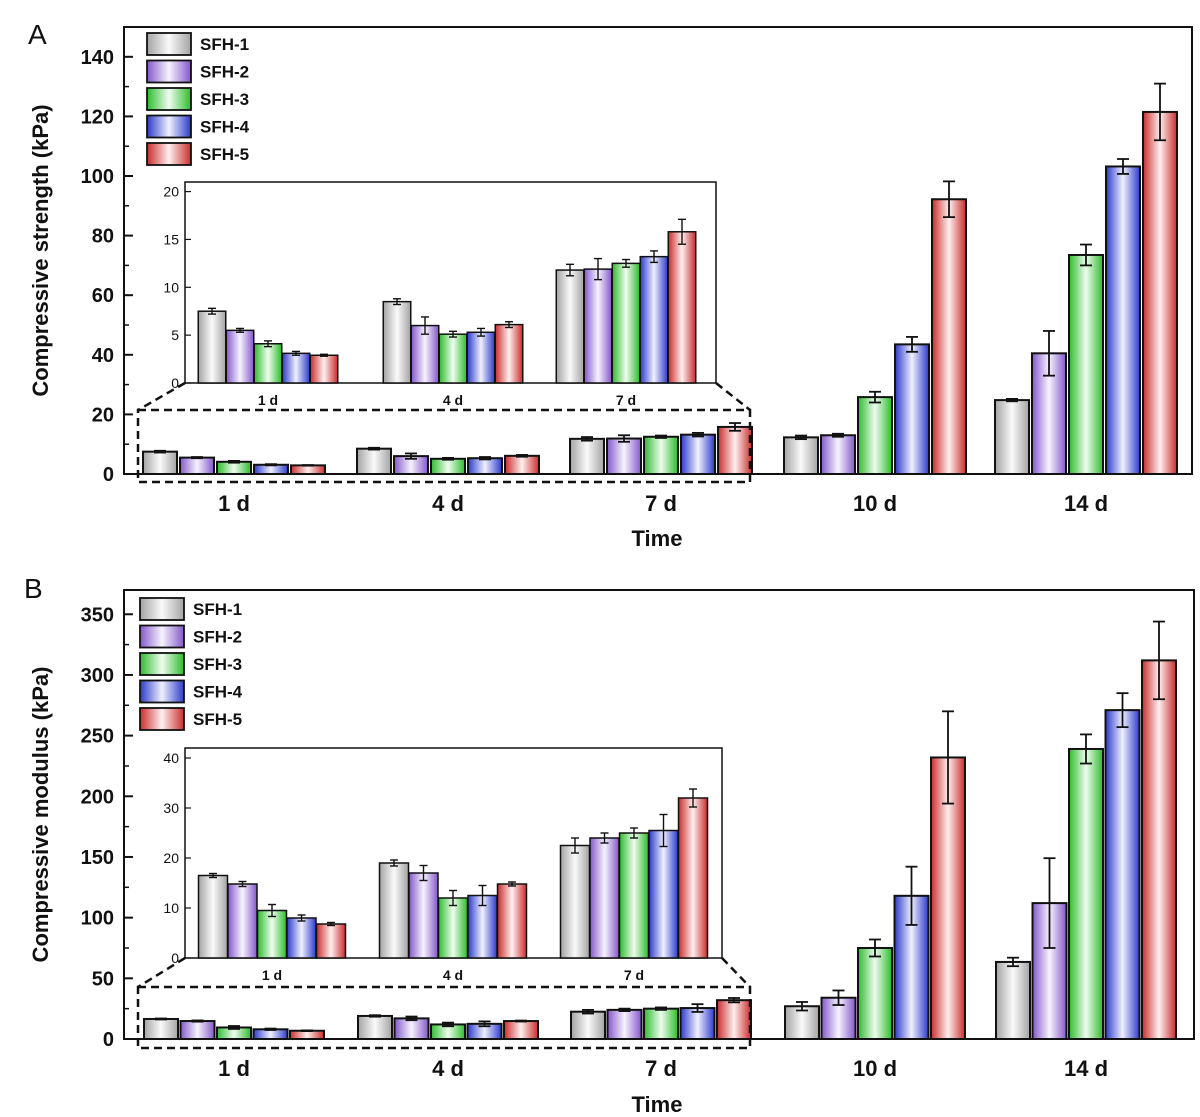 The height and width of the screenshot is (1117, 1200). What do you see at coordinates (661, 503) in the screenshot?
I see `x-tick-label: 7 d` at bounding box center [661, 503].